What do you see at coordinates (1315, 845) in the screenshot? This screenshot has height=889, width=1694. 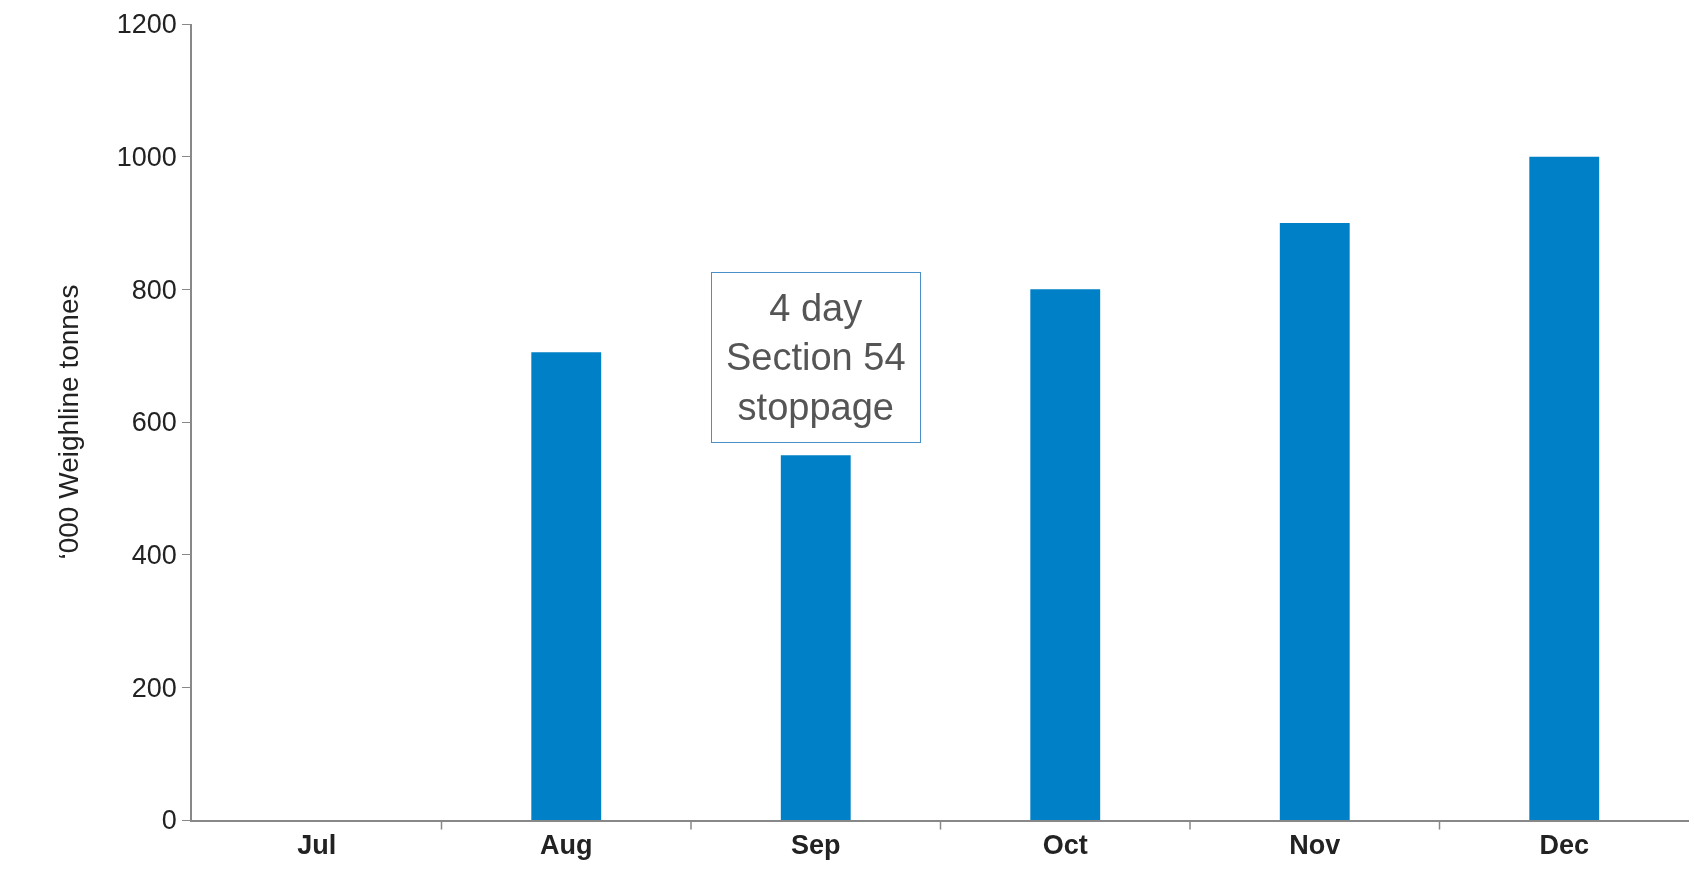 I see `x-tick-label: Nov` at bounding box center [1315, 845].